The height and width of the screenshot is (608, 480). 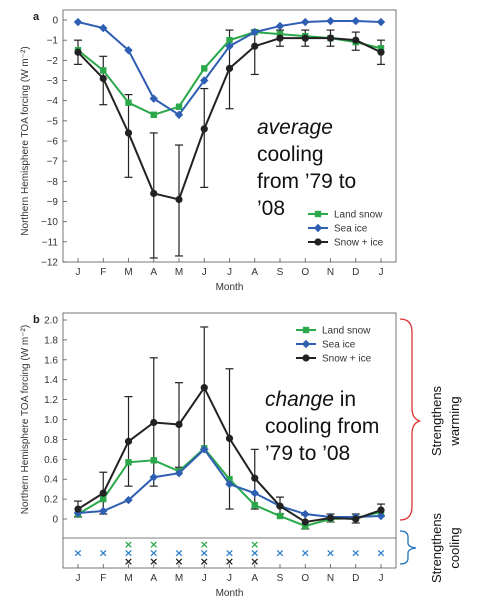 I want to click on annotation-line: cooling from, so click(x=322, y=426).